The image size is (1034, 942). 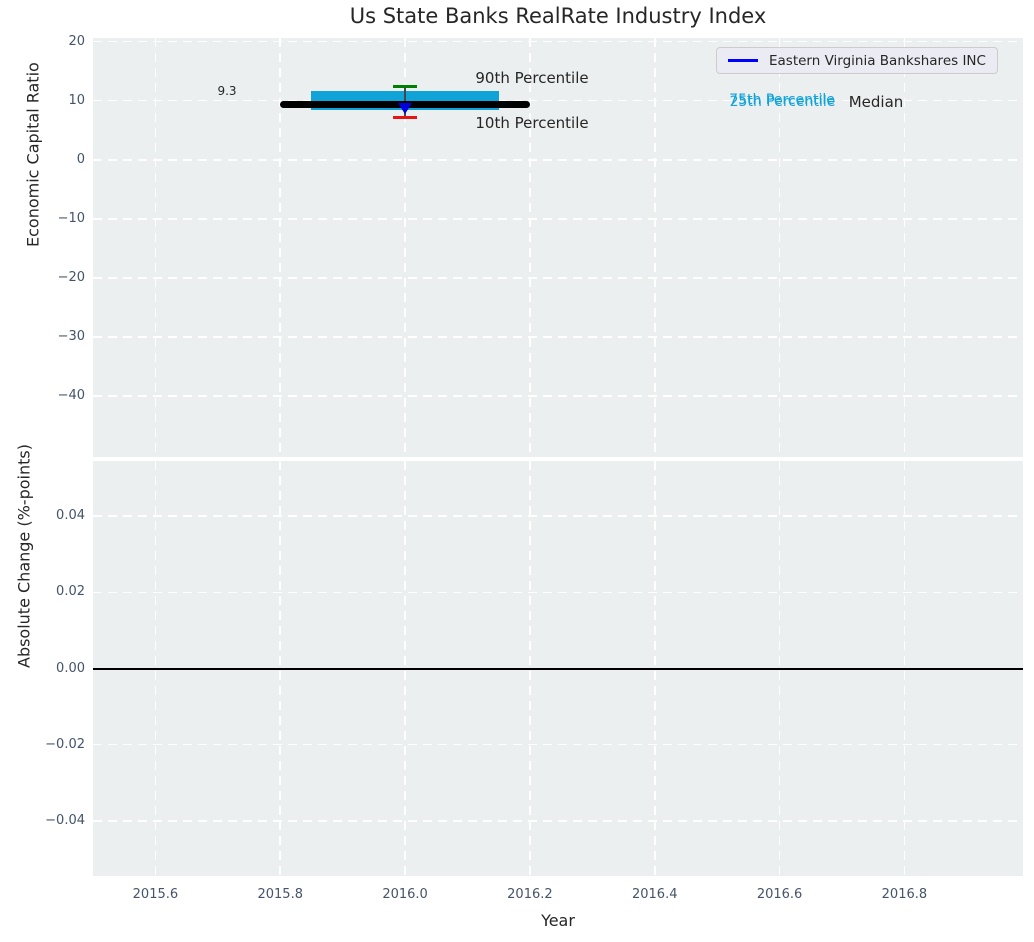 I want to click on y-tick-label: 0, so click(x=80, y=159).